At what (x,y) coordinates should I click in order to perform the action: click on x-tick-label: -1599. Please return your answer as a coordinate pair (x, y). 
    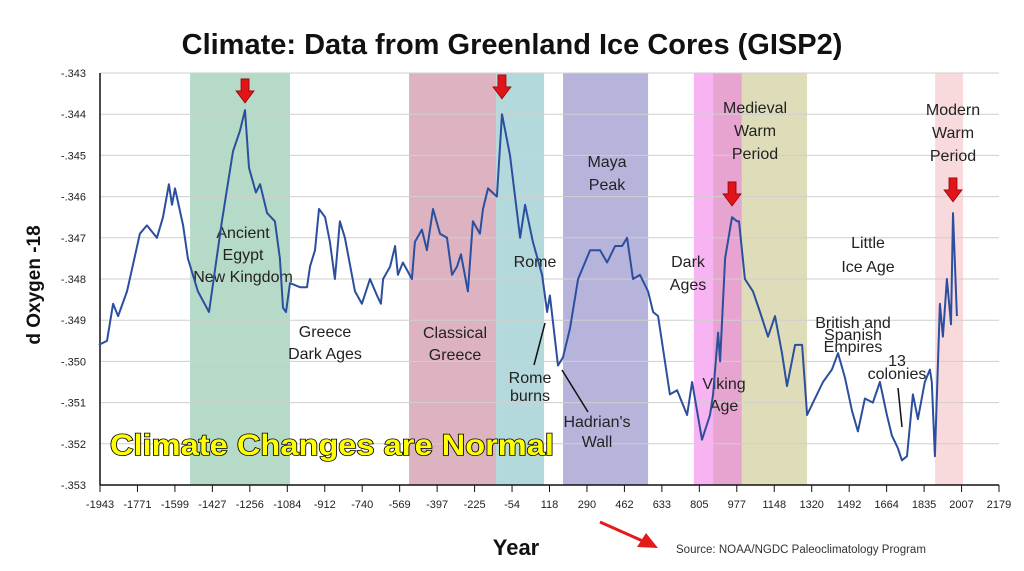
    Looking at the image, I should click on (175, 505).